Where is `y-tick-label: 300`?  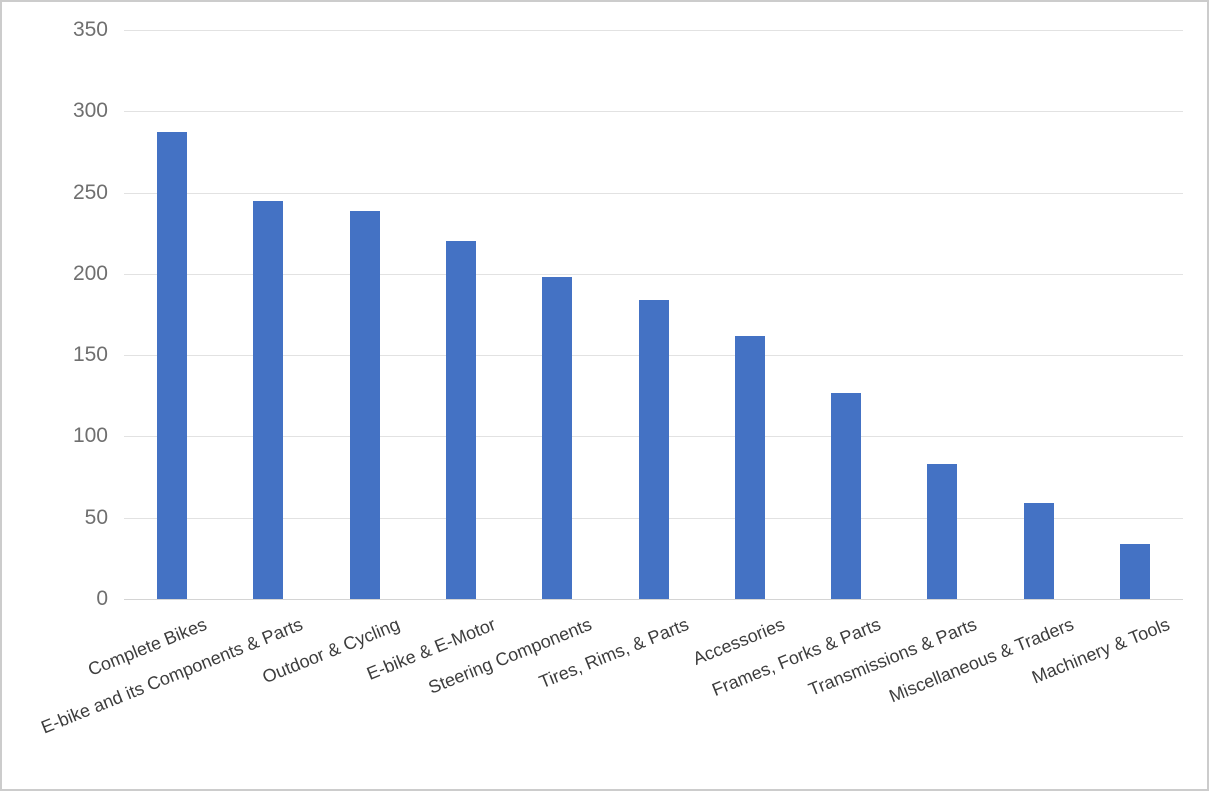 y-tick-label: 300 is located at coordinates (90, 111).